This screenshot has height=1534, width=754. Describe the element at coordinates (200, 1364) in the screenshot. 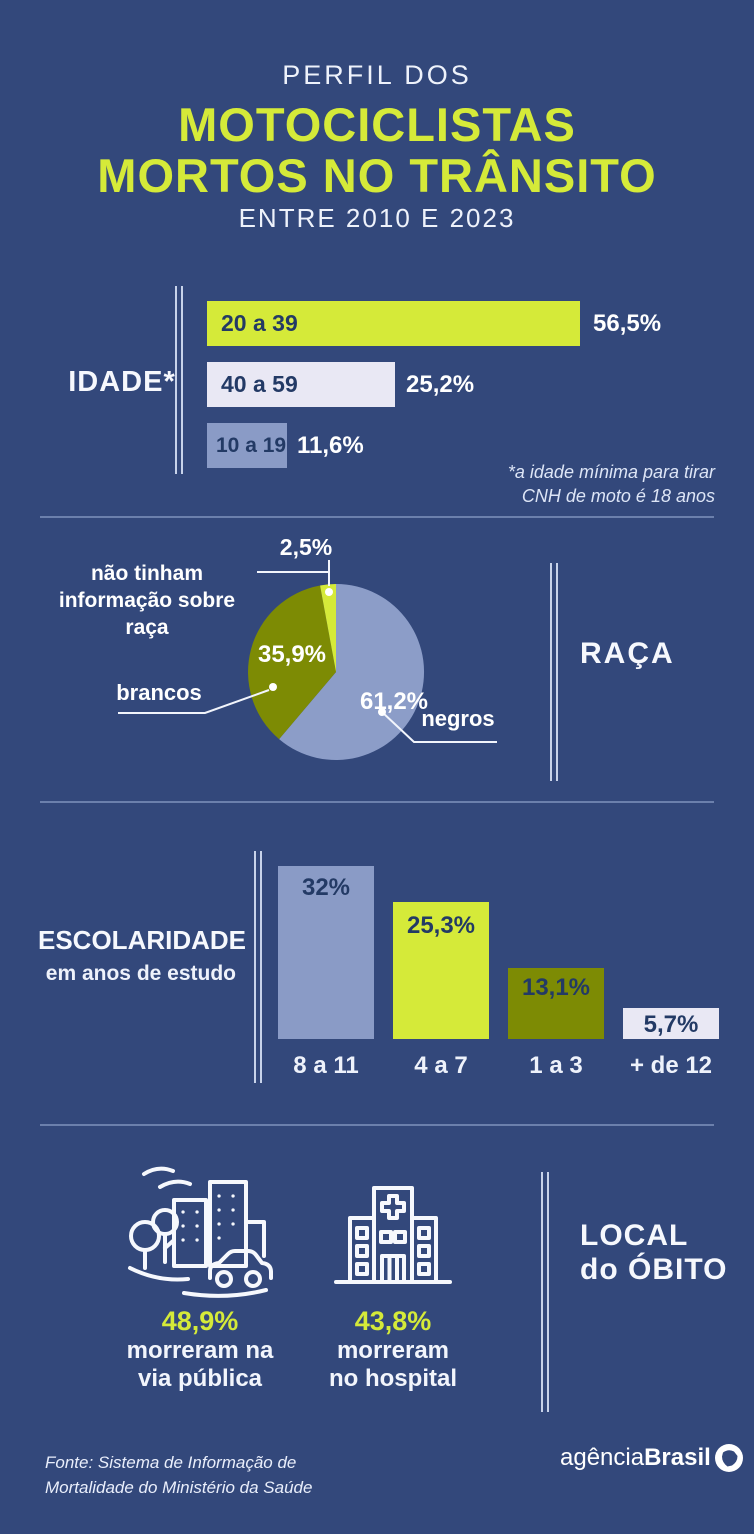

I see `local-label-via-publica: morreram na via pública` at that location.